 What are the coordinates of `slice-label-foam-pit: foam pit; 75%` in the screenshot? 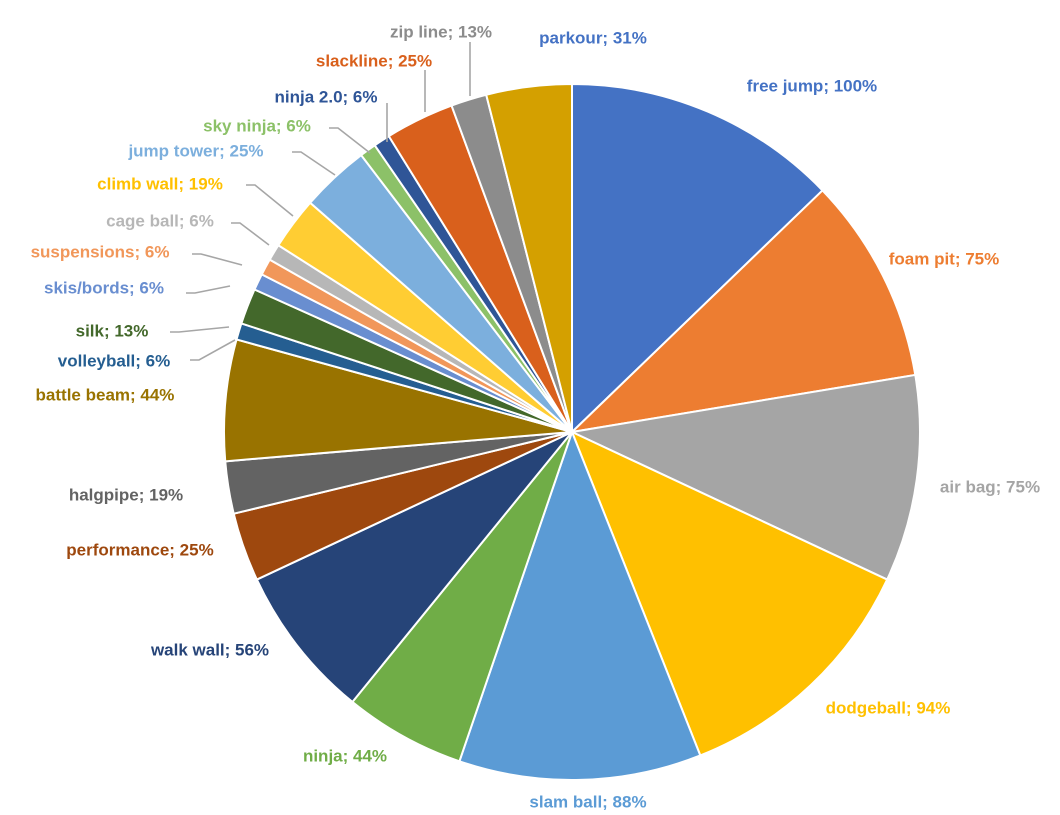 It's located at (944, 258).